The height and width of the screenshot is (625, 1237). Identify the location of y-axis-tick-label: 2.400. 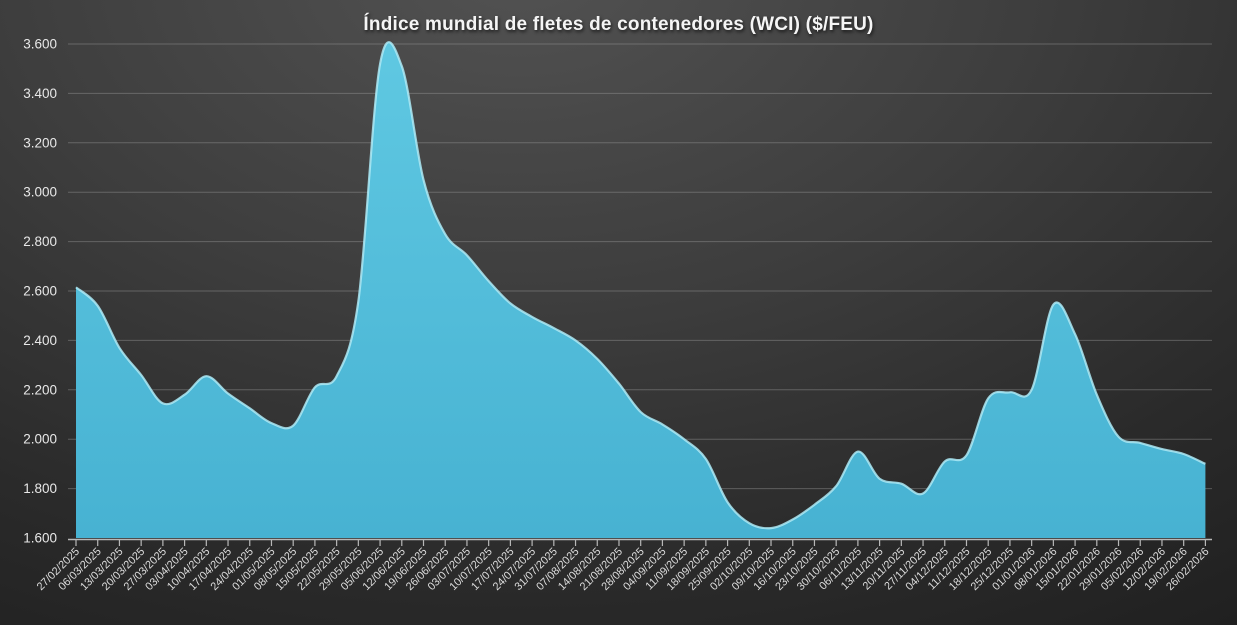
(40, 340).